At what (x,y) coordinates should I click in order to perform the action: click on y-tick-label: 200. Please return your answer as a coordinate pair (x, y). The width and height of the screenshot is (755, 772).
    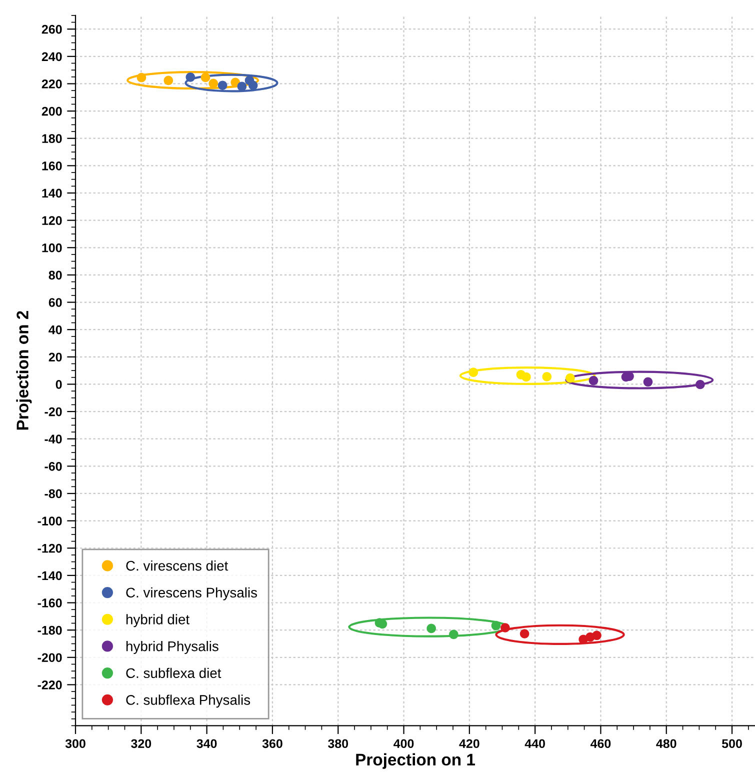
    Looking at the image, I should click on (52, 111).